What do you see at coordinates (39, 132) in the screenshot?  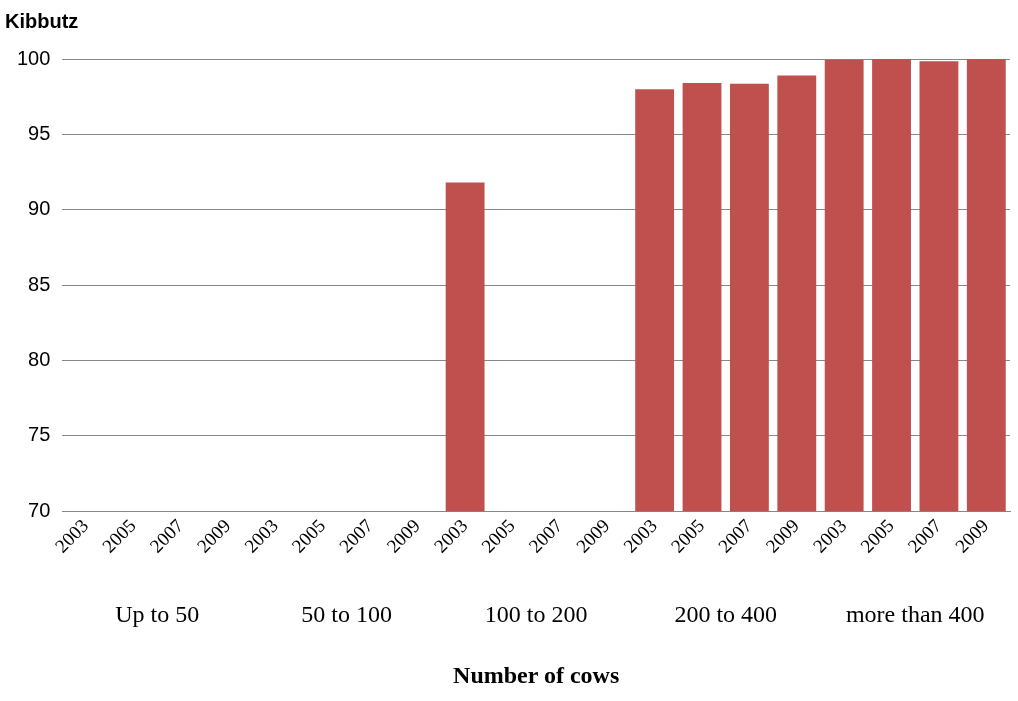 I see `y-tick-label: 95` at bounding box center [39, 132].